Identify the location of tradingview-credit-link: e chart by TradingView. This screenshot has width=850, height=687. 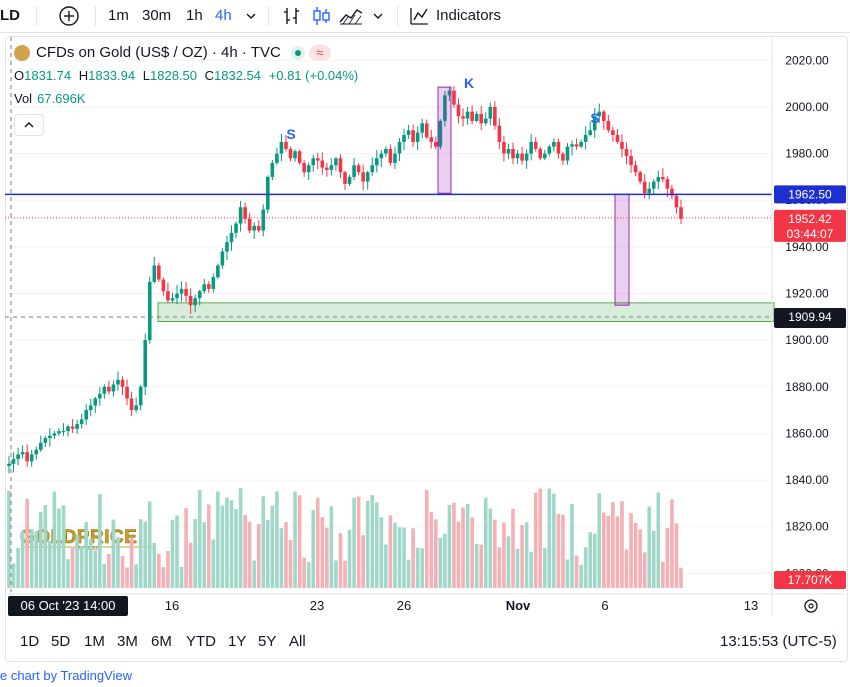
(66, 675).